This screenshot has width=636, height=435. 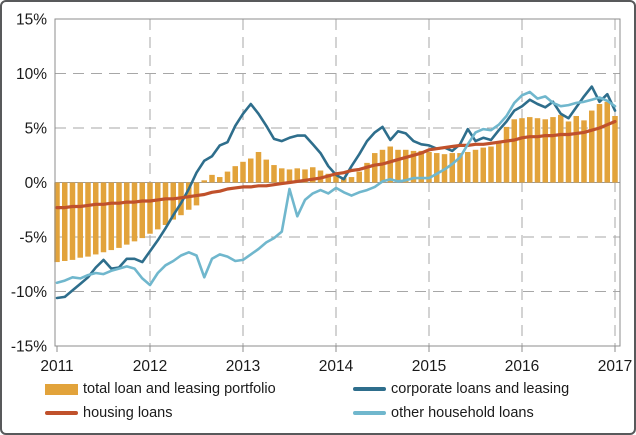 I want to click on x-tick-label: 2017, so click(x=615, y=366).